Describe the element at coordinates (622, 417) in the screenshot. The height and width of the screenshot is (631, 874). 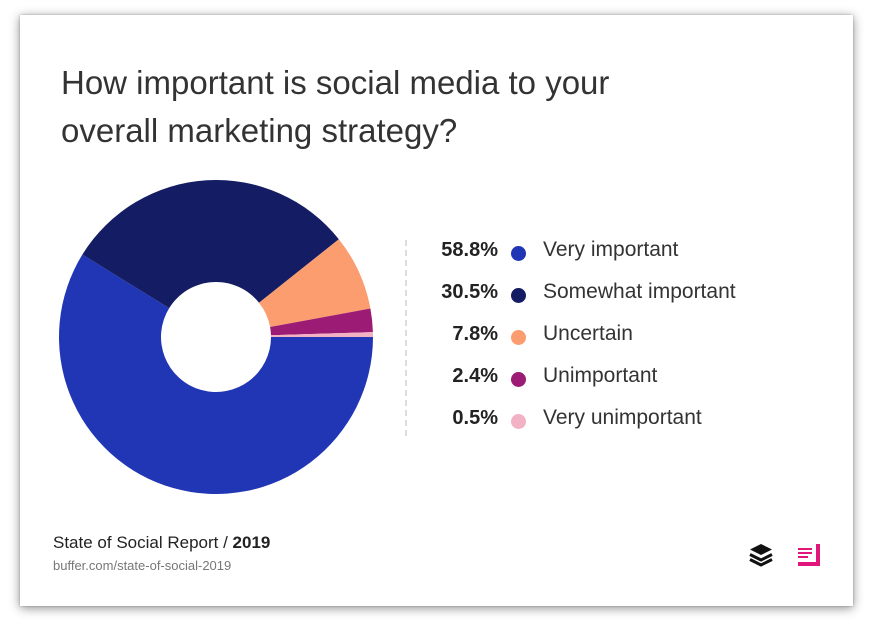
I see `legend-label: Very unimportant` at that location.